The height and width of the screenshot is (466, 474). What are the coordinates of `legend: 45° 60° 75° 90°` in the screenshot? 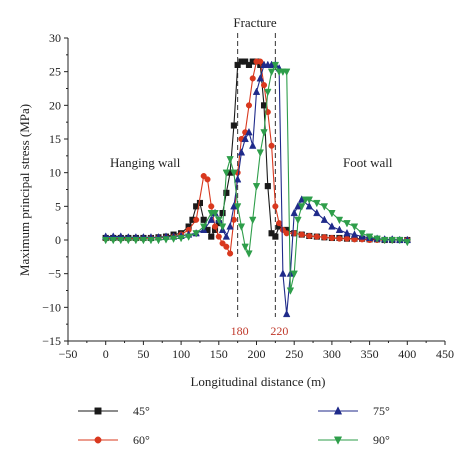 It's located at (234, 425).